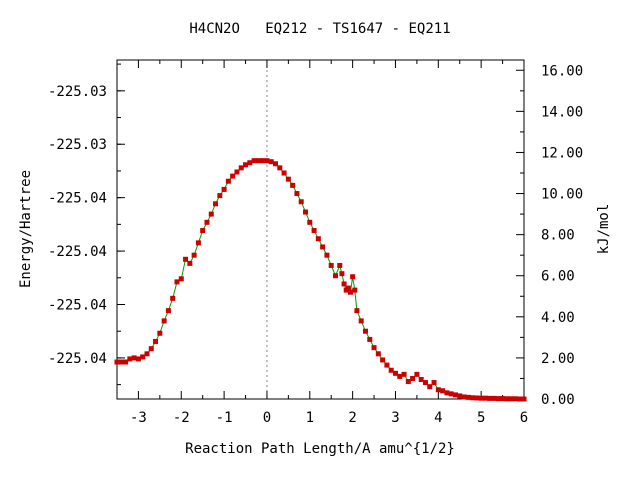 This screenshot has height=480, width=640. Describe the element at coordinates (562, 71) in the screenshot. I see `y2-tick-label: 16.00` at that location.